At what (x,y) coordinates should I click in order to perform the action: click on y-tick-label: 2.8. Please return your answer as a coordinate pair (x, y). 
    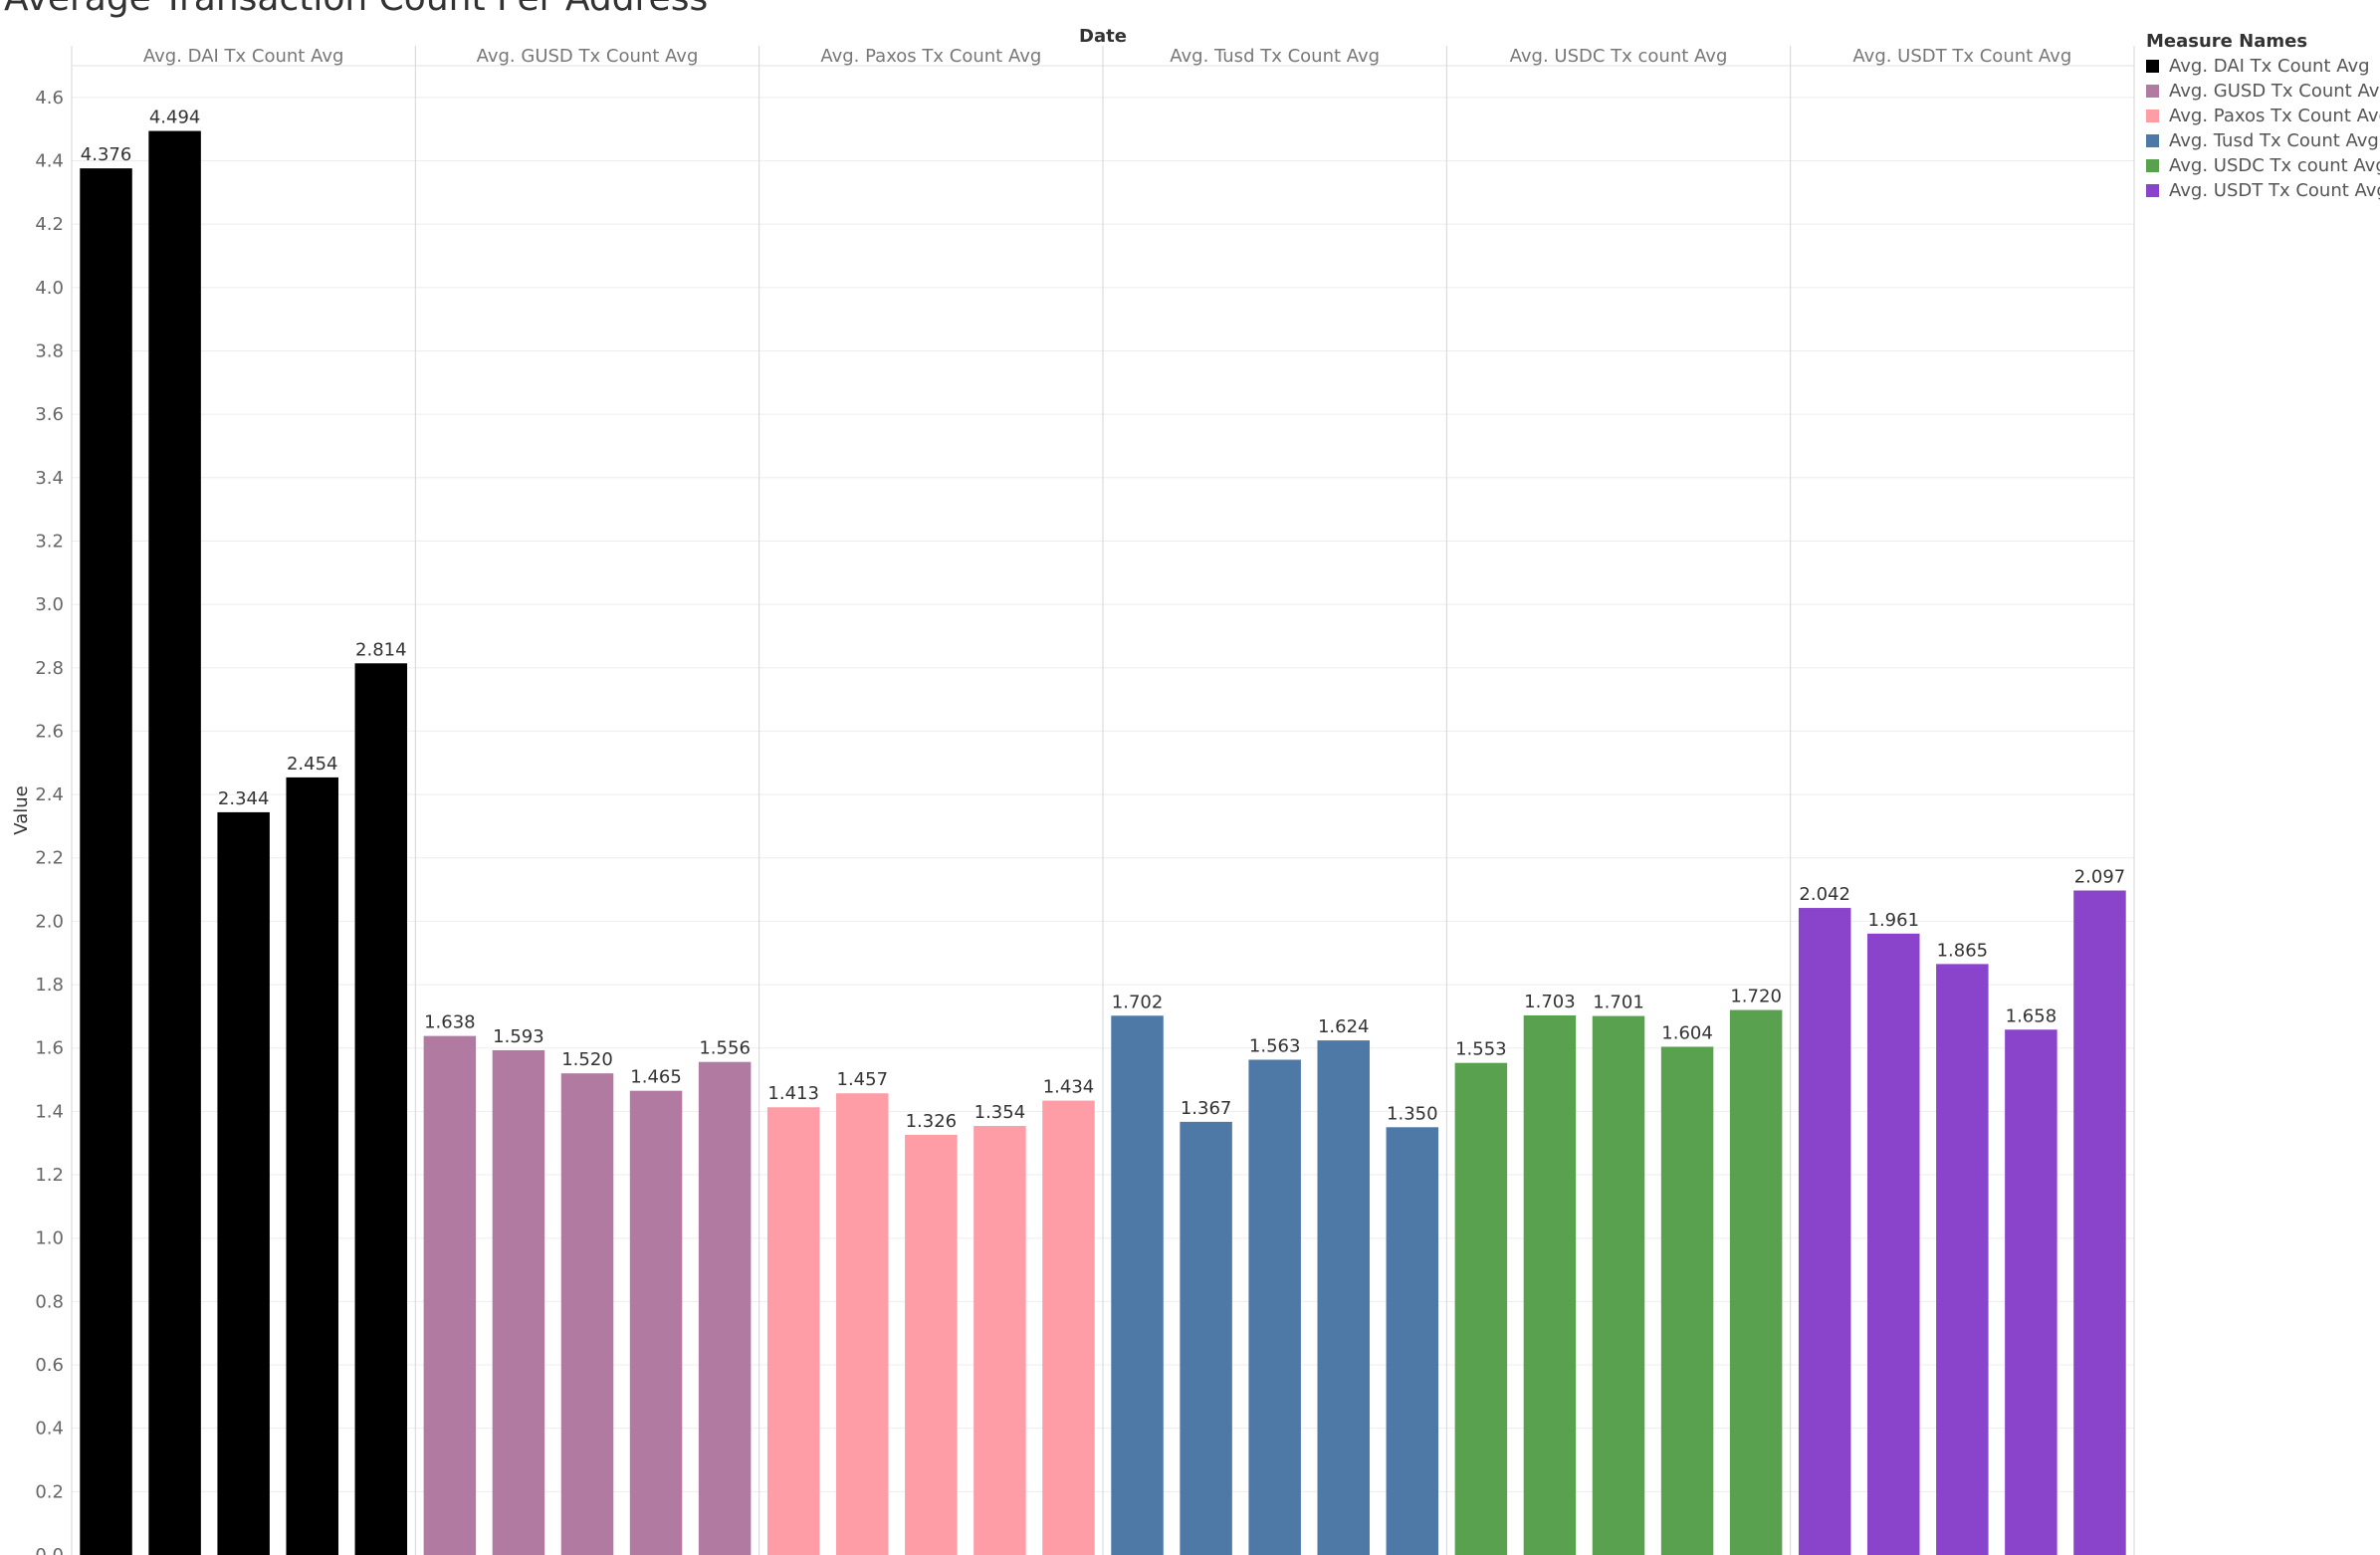
    Looking at the image, I should click on (49, 668).